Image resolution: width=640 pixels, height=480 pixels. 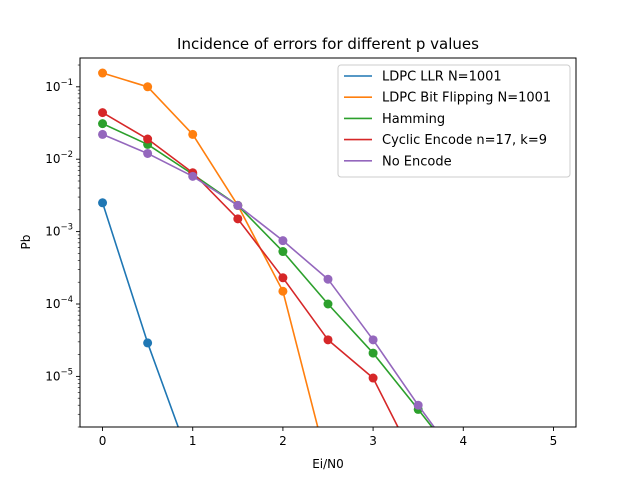 I want to click on y-axis-label: Pb, so click(x=26, y=242).